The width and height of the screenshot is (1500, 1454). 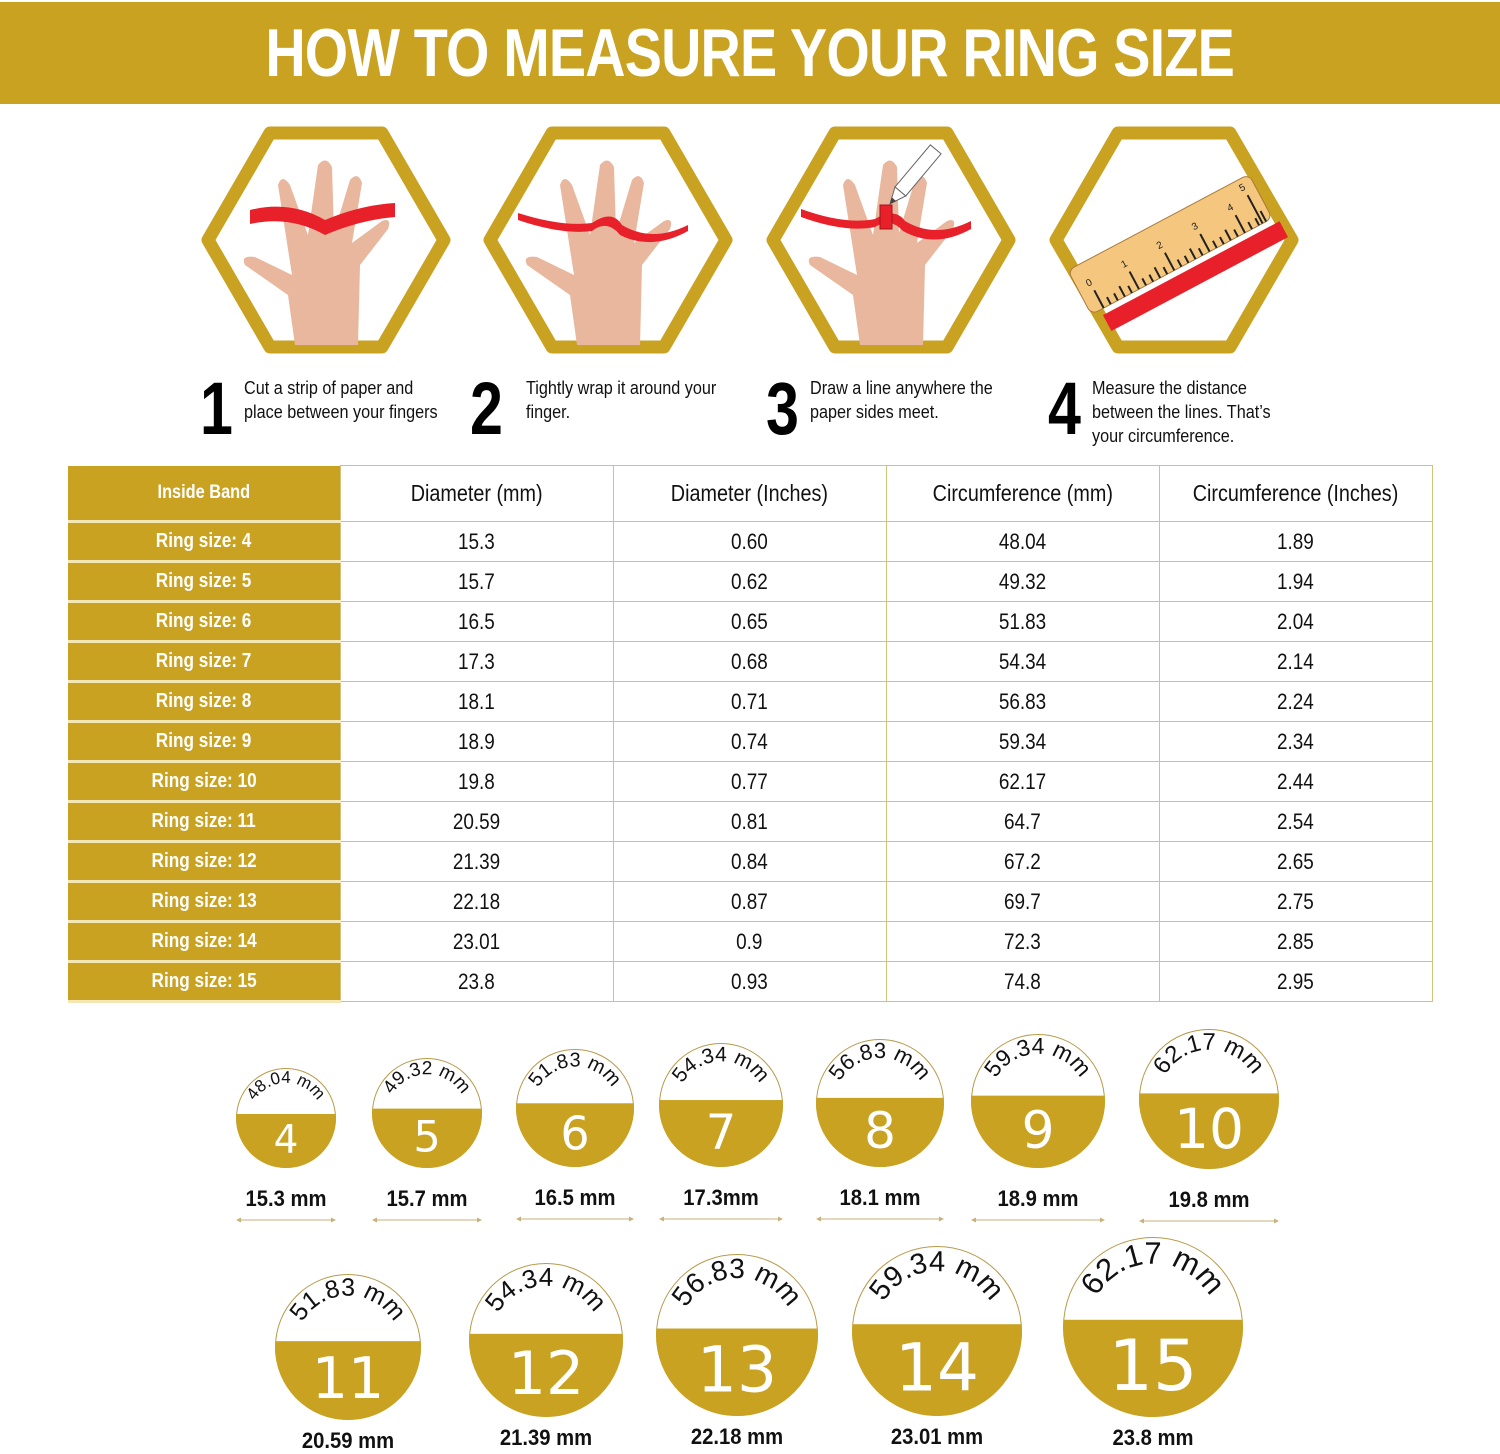 I want to click on table-row: Ring size: 7 17.3 0.68 54.34 2.14, so click(x=750, y=662).